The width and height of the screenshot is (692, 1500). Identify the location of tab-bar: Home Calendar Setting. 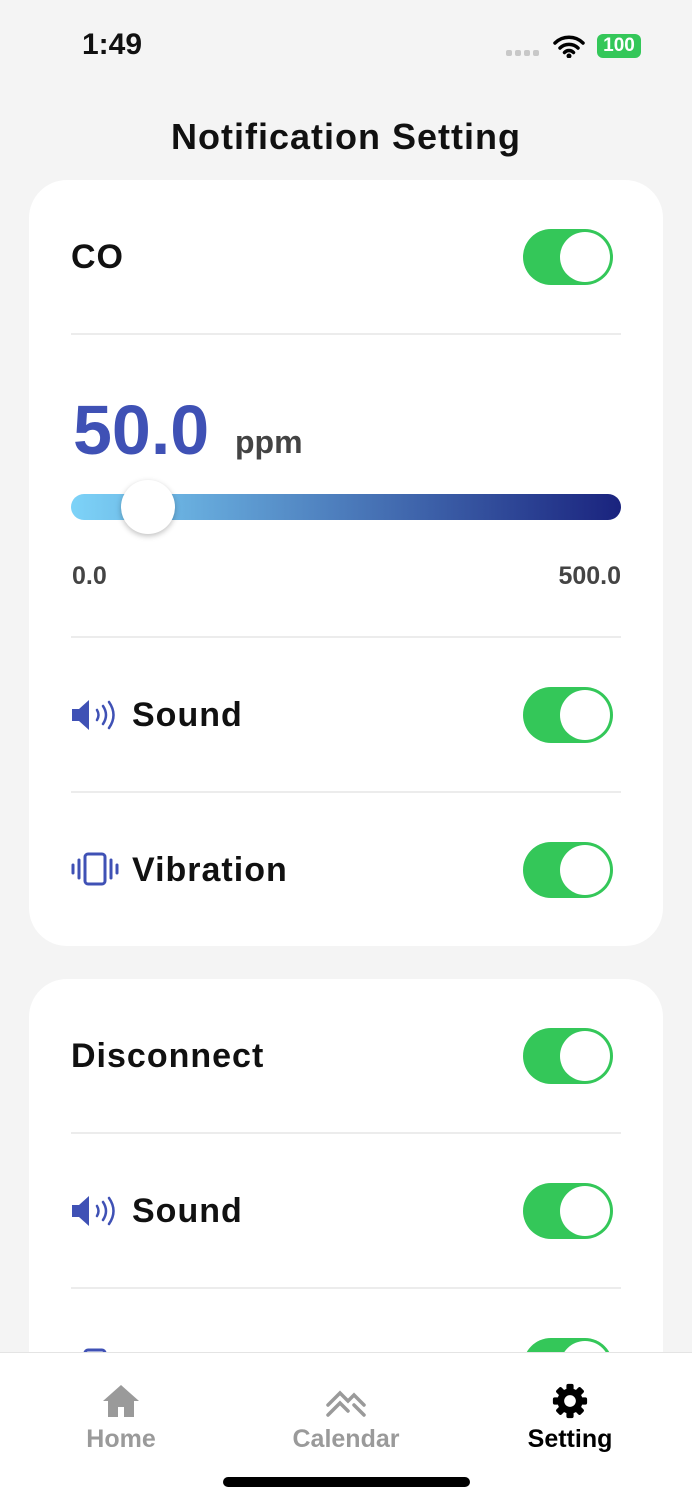
(346, 1426).